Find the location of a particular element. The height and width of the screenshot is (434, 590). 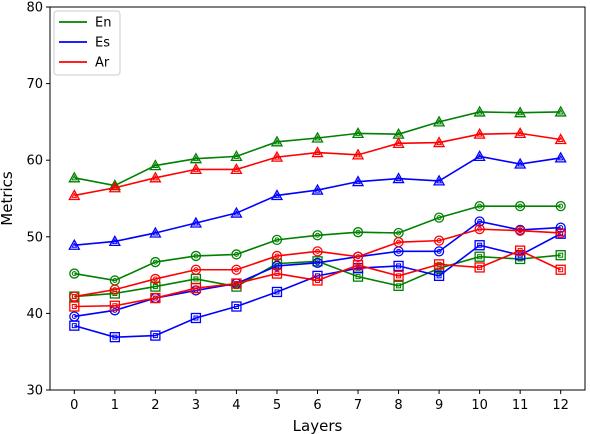

x-tick-label: 1 is located at coordinates (115, 405).